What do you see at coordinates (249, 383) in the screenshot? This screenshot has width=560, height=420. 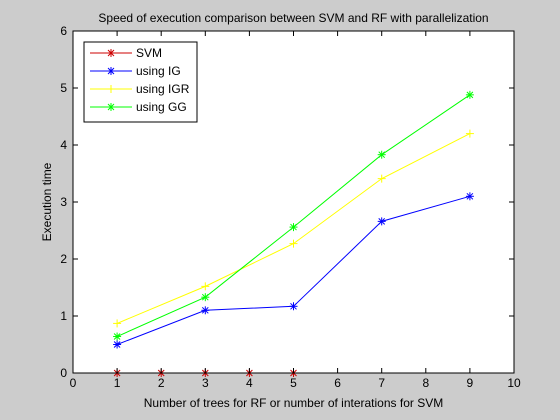 I see `x-tick-label: 4` at bounding box center [249, 383].